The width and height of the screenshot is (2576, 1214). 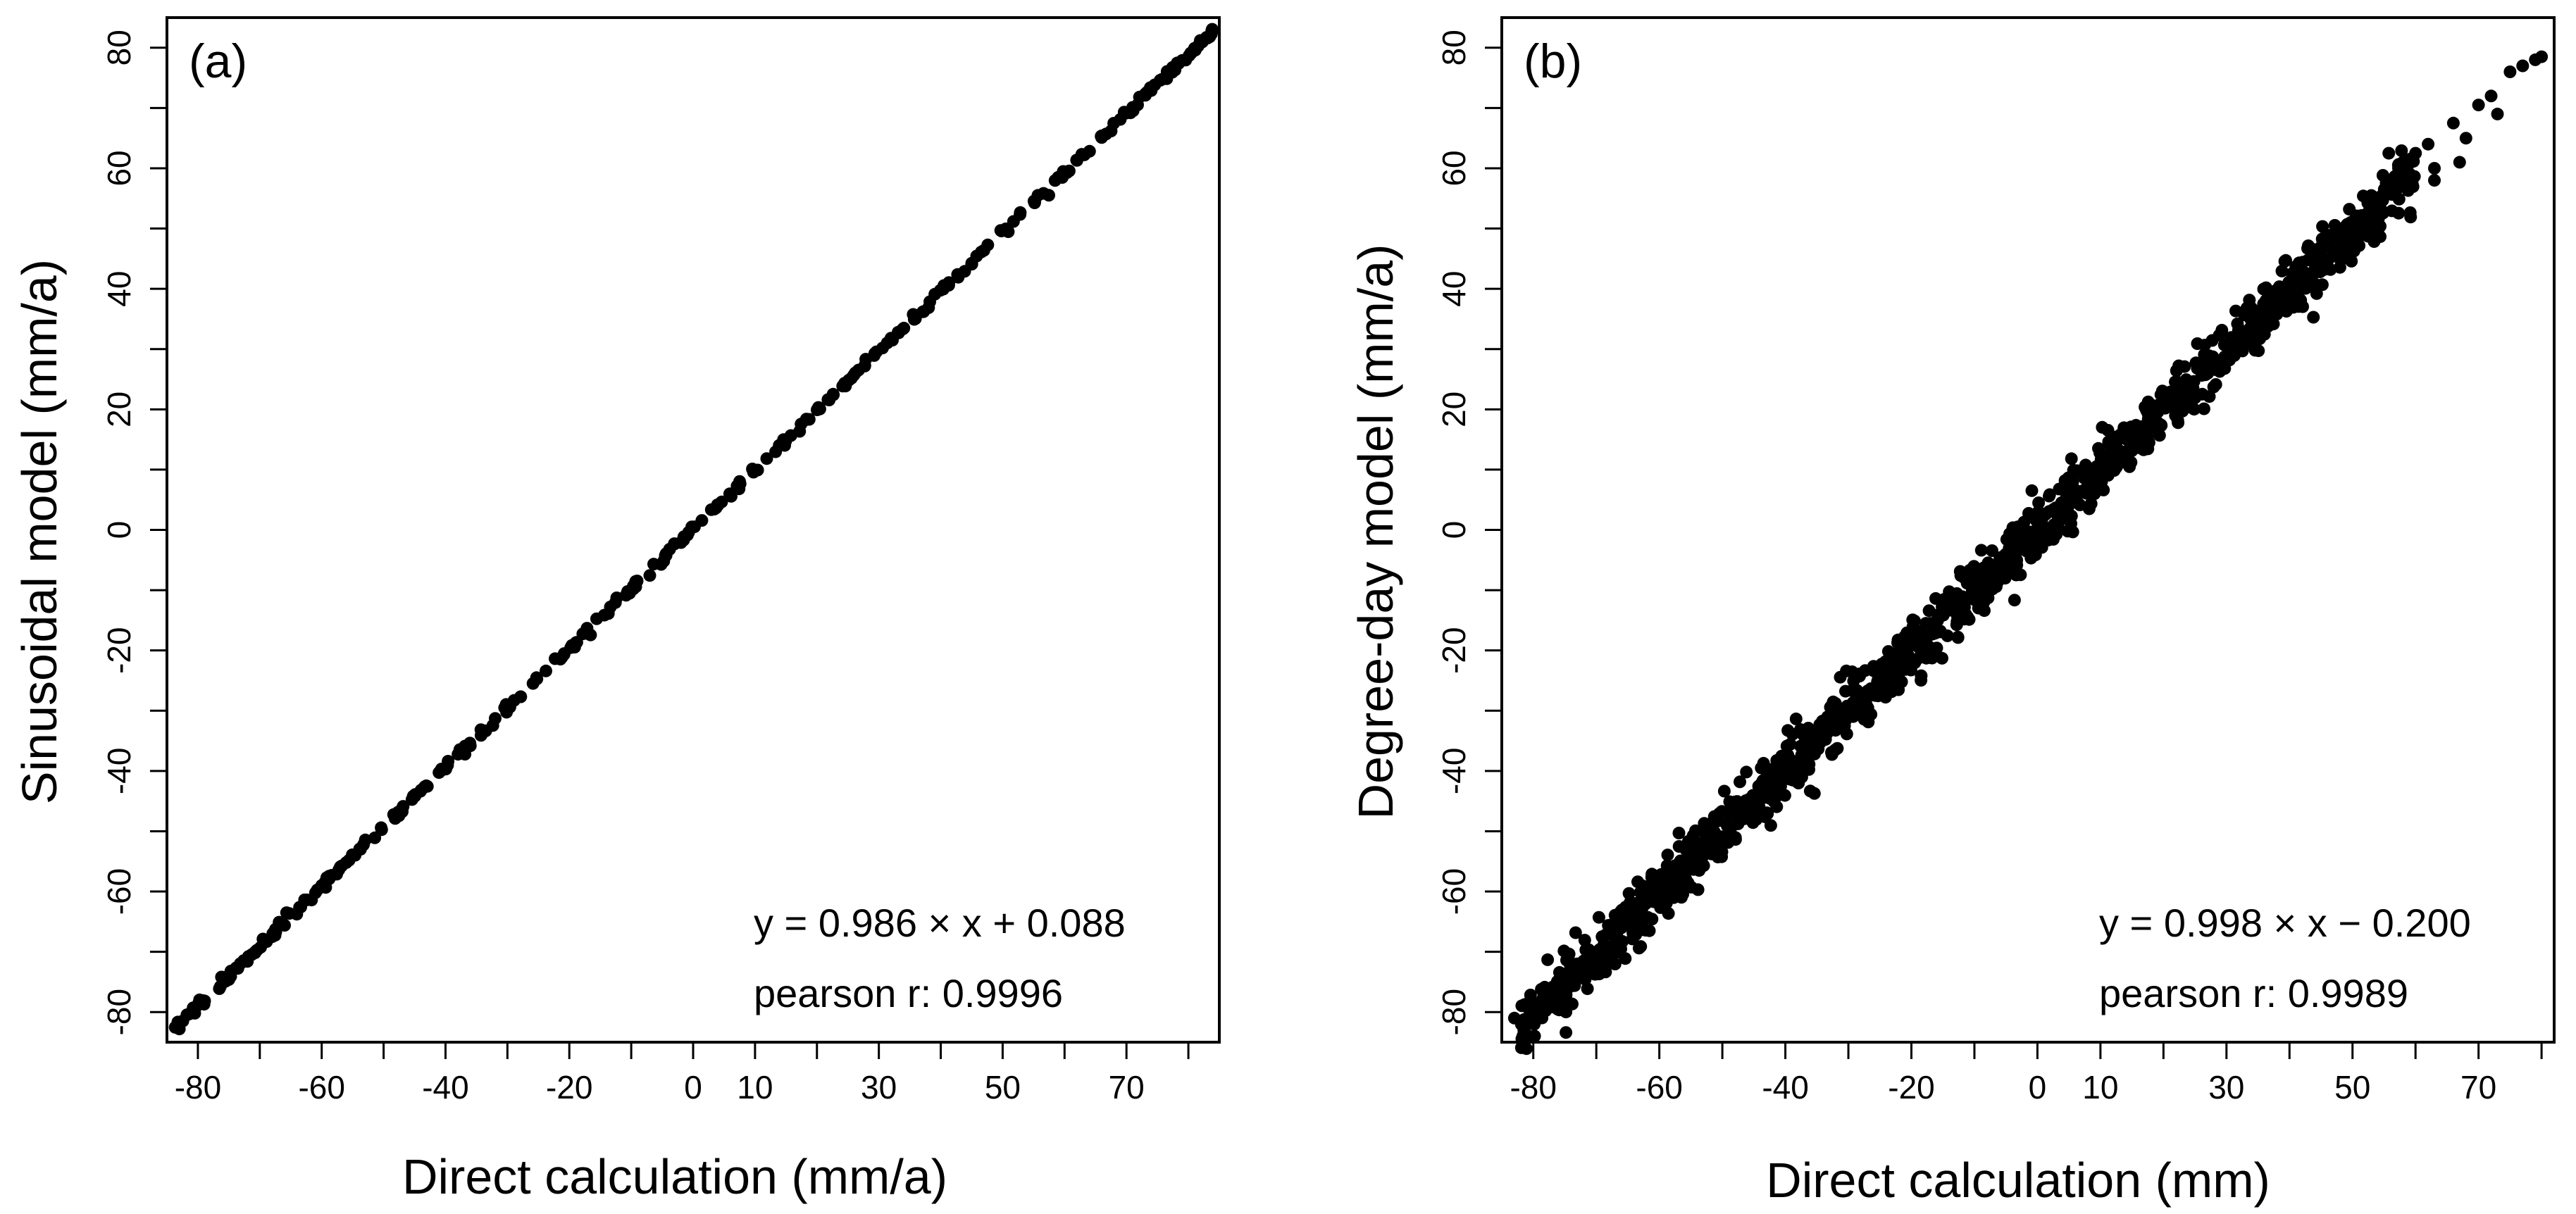 What do you see at coordinates (1454, 1012) in the screenshot?
I see `panel-b-y-tick-label: -80` at bounding box center [1454, 1012].